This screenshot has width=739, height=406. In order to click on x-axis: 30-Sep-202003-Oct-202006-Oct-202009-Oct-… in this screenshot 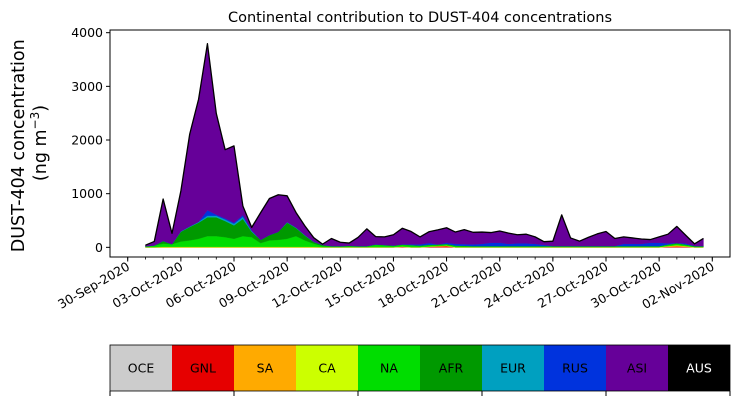, I will do `click(386, 284)`.